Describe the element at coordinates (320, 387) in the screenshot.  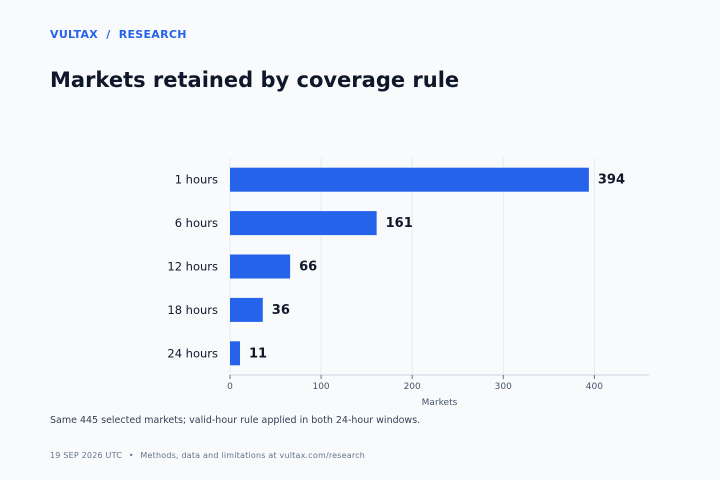
I see `x-tick-label: 100` at that location.